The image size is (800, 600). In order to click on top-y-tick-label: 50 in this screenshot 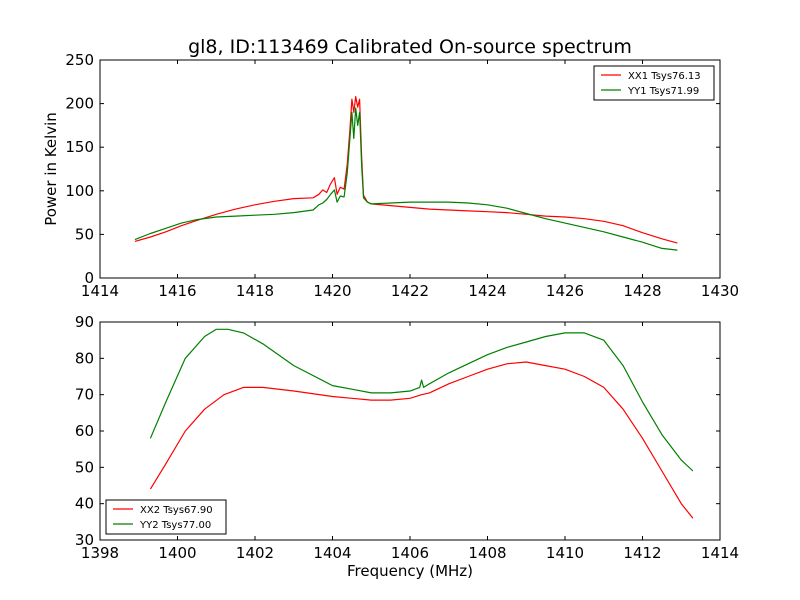, I will do `click(84, 234)`.